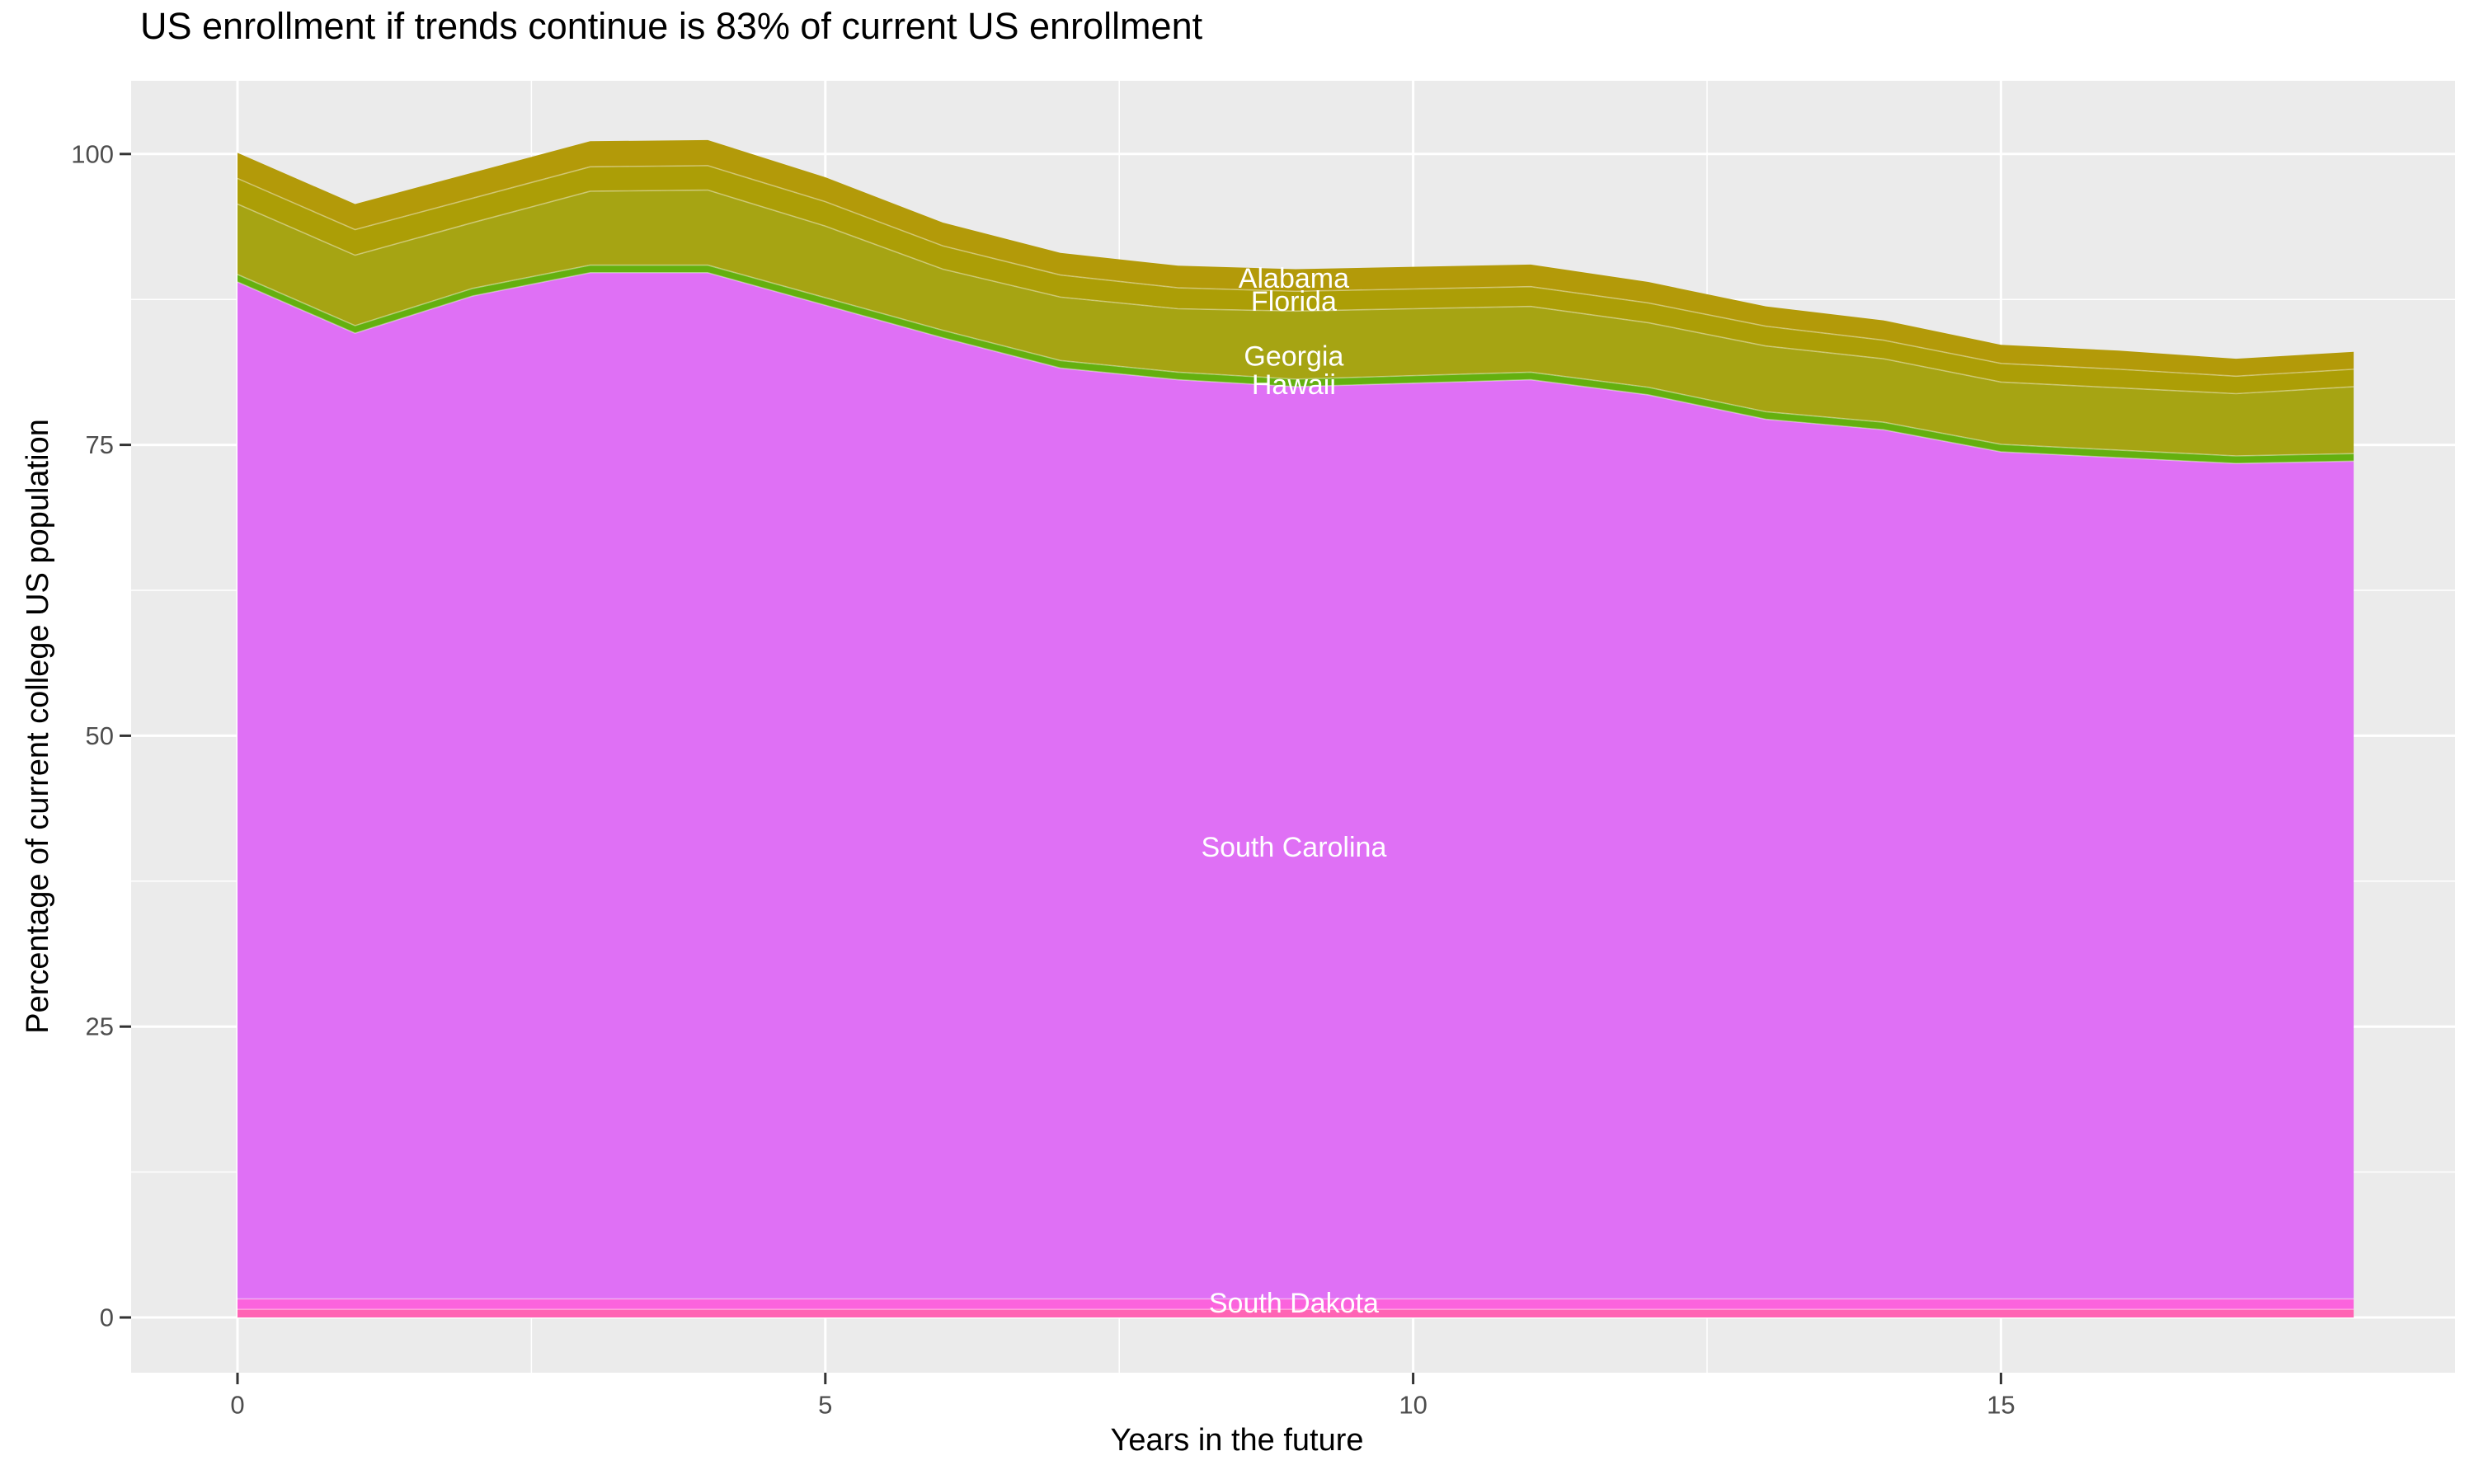 The width and height of the screenshot is (2474, 1484). I want to click on area-label-hawaii: Hawaii, so click(1294, 385).